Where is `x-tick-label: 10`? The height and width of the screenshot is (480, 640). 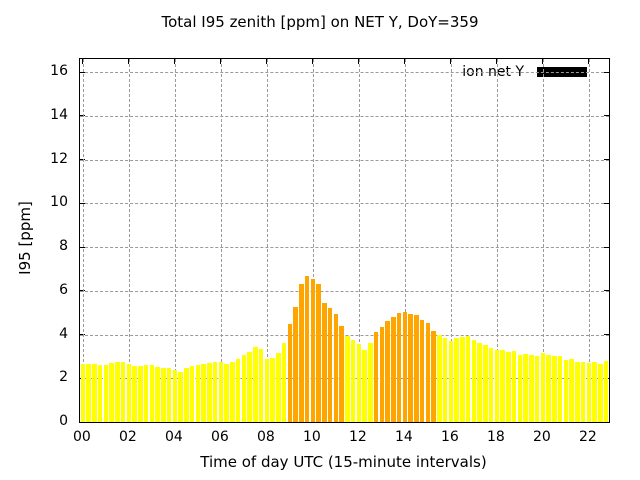
x-tick-label: 10 is located at coordinates (311, 437).